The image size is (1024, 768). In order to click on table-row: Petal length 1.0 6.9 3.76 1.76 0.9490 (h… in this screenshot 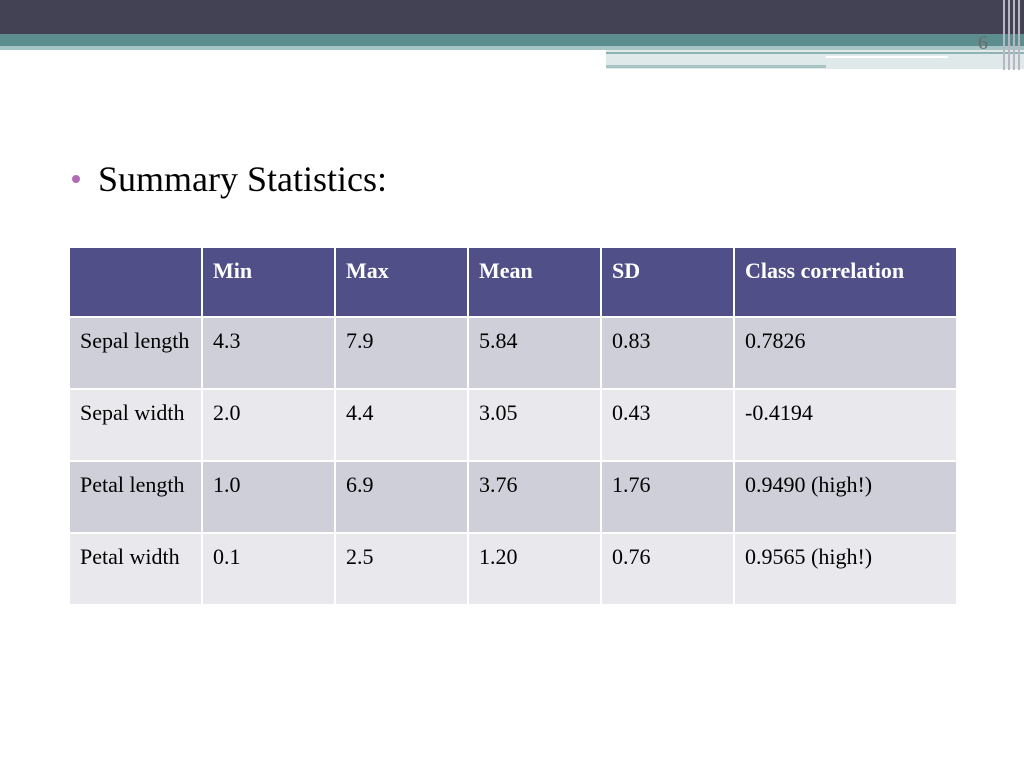, I will do `click(513, 497)`.